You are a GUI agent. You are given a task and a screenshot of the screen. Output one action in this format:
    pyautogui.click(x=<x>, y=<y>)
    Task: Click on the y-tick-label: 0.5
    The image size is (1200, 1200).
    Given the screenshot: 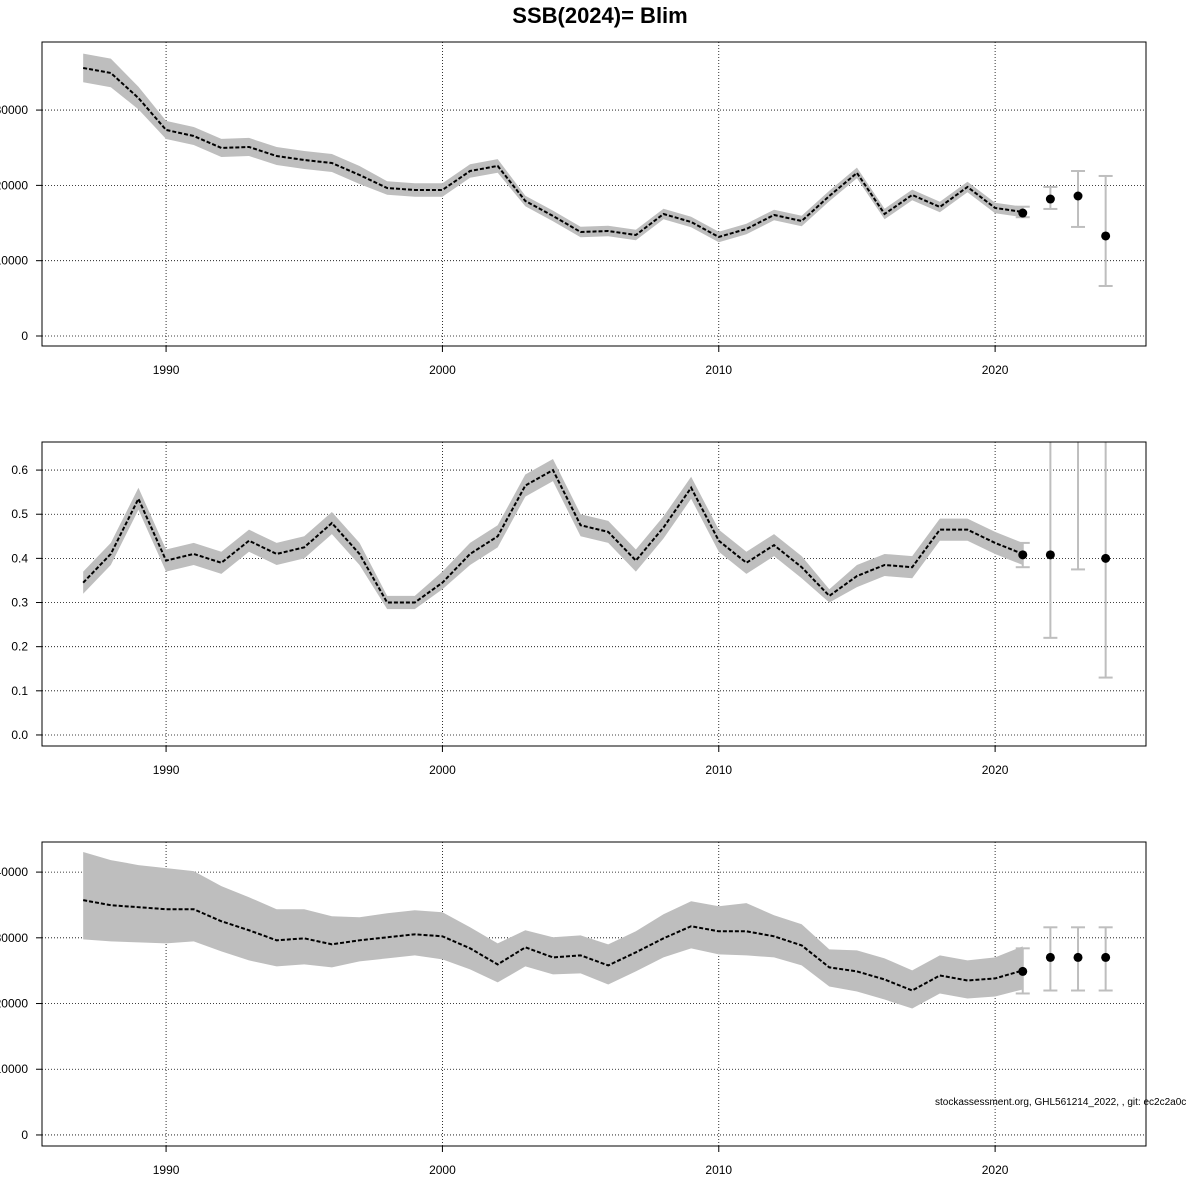 What is the action you would take?
    pyautogui.click(x=19, y=514)
    